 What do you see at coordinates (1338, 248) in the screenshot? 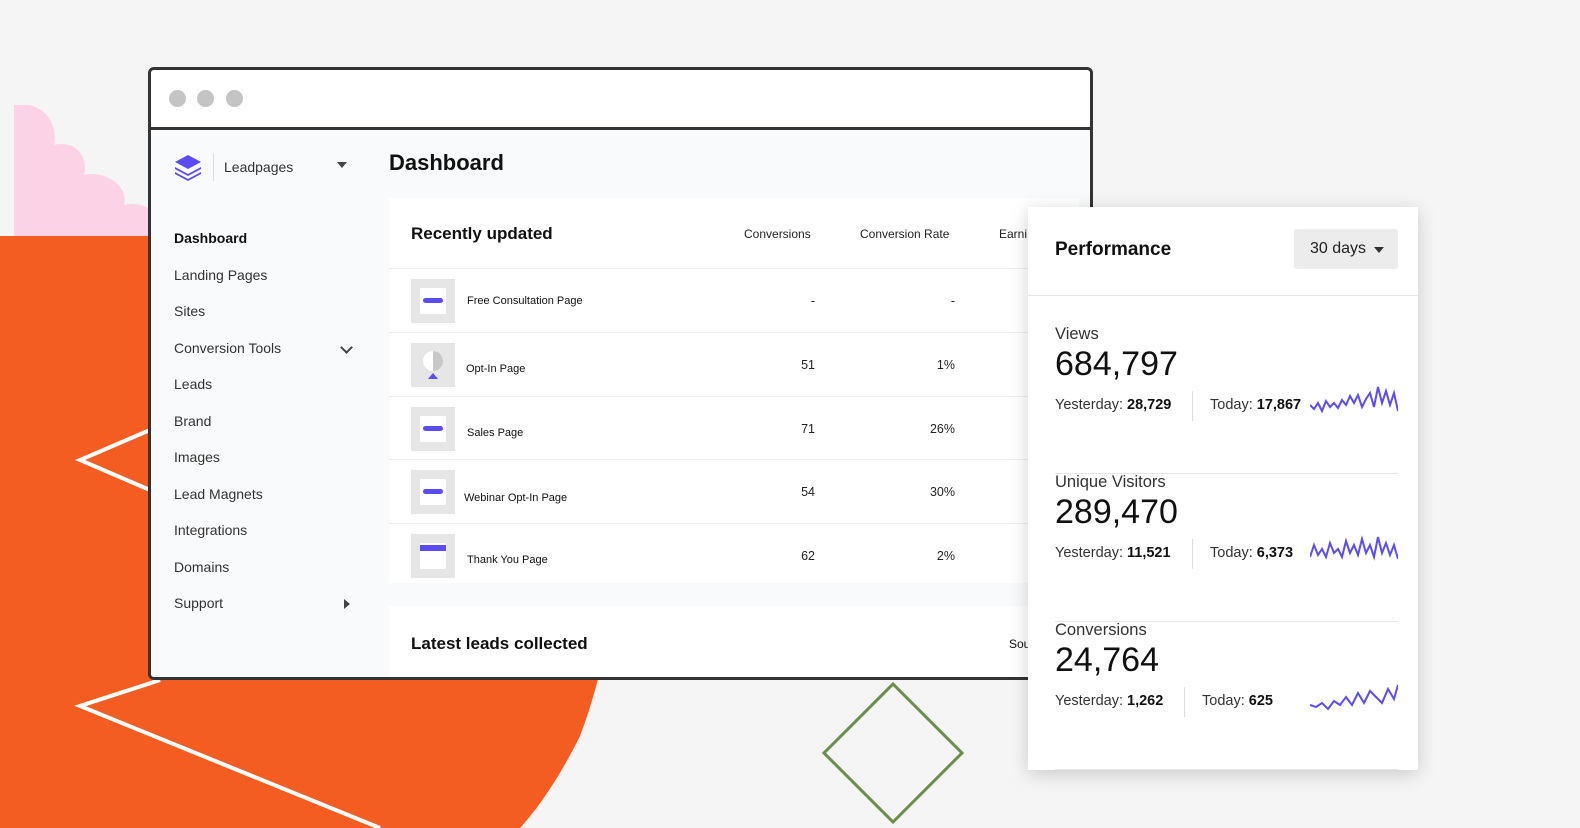
I see `date-range-value: 30 days` at bounding box center [1338, 248].